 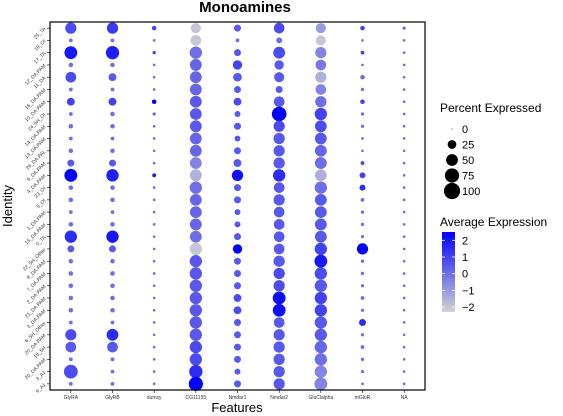 I want to click on x-tick-label: mGluR, so click(x=363, y=398).